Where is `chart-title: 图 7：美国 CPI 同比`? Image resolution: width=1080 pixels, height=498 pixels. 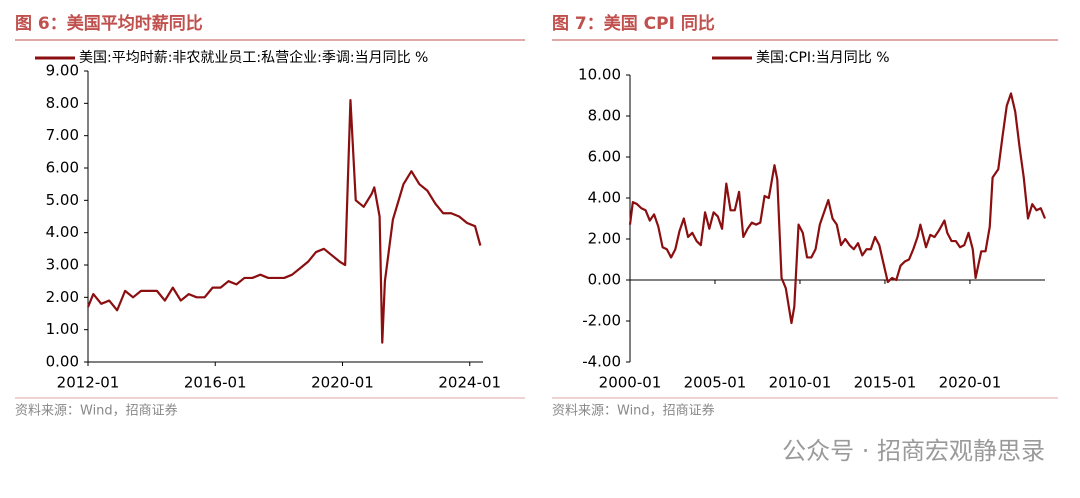
chart-title: 图 7：美国 CPI 同比 is located at coordinates (633, 23).